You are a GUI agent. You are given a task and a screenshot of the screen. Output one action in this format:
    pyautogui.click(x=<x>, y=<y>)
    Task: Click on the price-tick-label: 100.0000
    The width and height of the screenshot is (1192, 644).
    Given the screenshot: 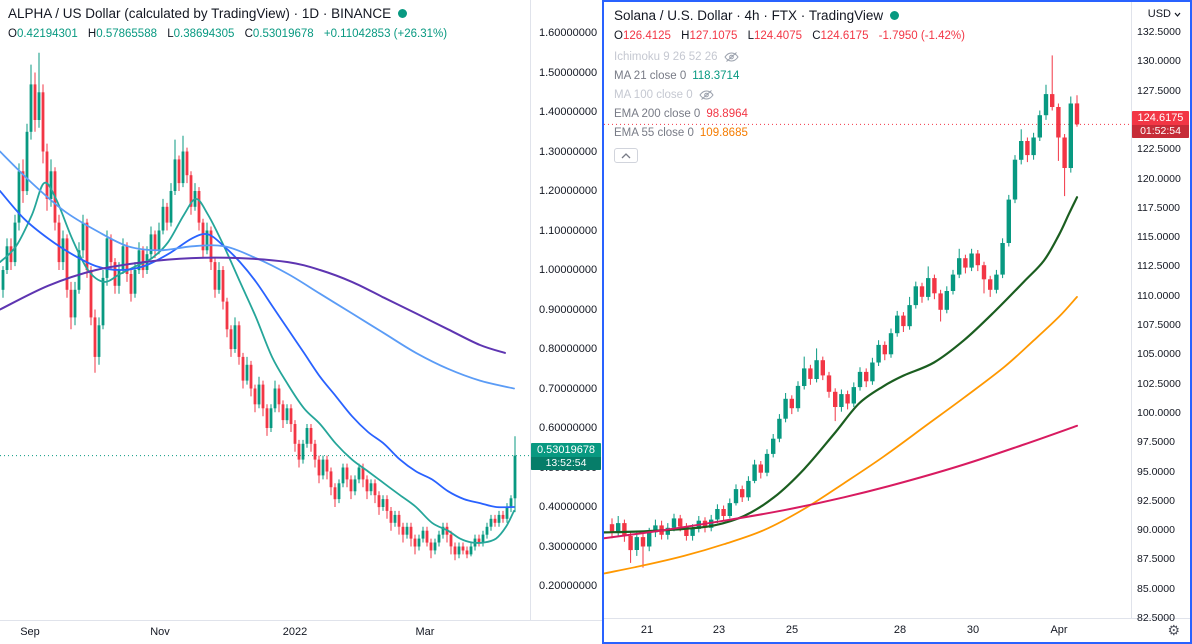 What is the action you would take?
    pyautogui.click(x=1159, y=412)
    